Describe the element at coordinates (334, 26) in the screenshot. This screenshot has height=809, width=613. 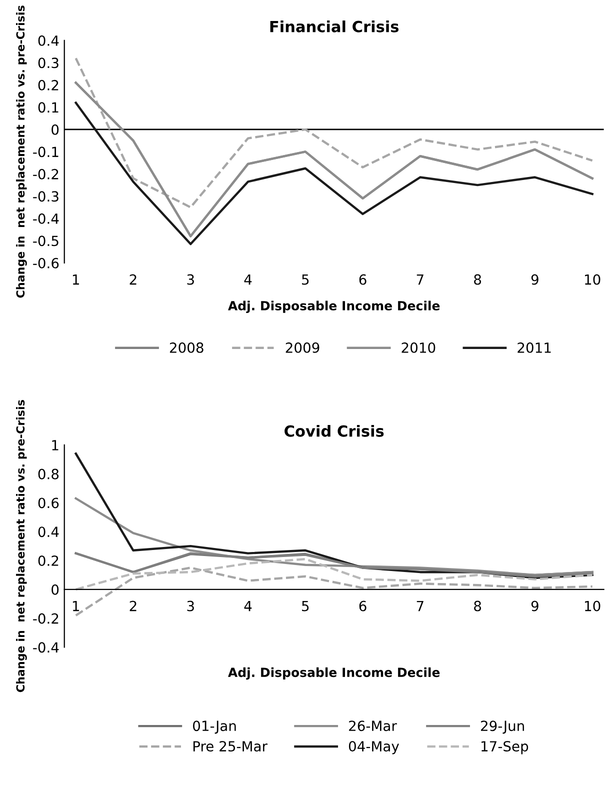
I see `chart-title: Financial Crisis` at that location.